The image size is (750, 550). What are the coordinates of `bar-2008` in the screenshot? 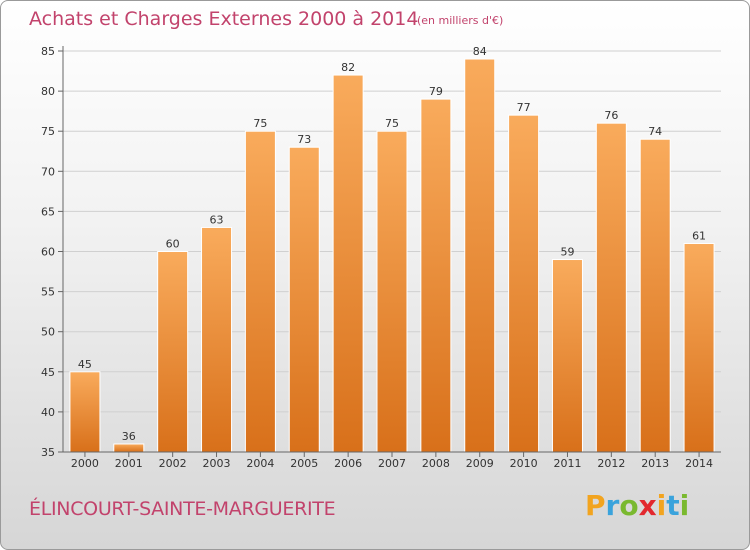 It's located at (436, 275).